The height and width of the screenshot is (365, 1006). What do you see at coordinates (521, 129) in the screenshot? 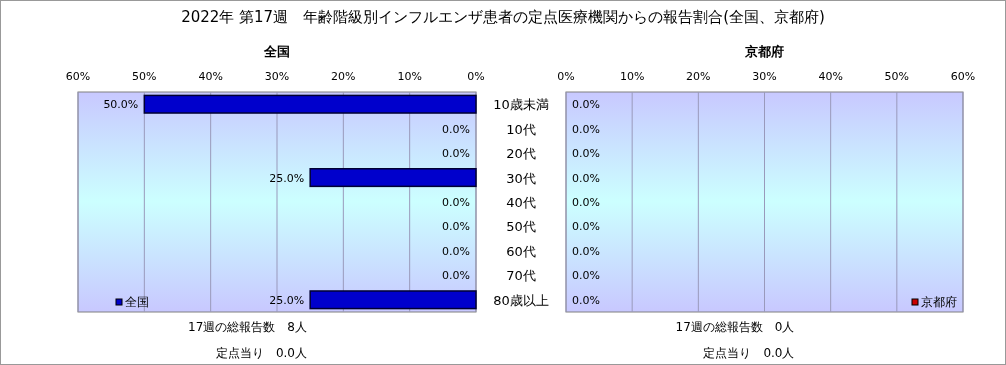
I see `y-tick-label: 10代` at bounding box center [521, 129].